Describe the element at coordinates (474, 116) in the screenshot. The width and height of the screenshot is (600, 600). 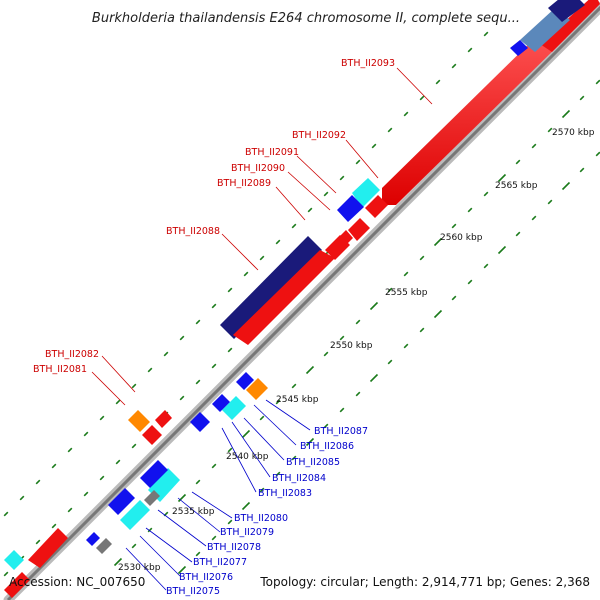
I see `gene-BTH_II2093` at that location.